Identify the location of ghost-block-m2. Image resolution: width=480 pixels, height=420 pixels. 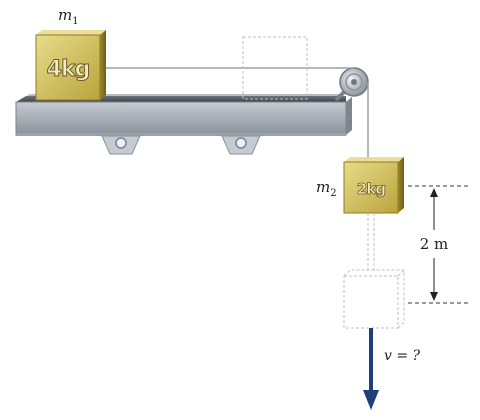
(374, 299).